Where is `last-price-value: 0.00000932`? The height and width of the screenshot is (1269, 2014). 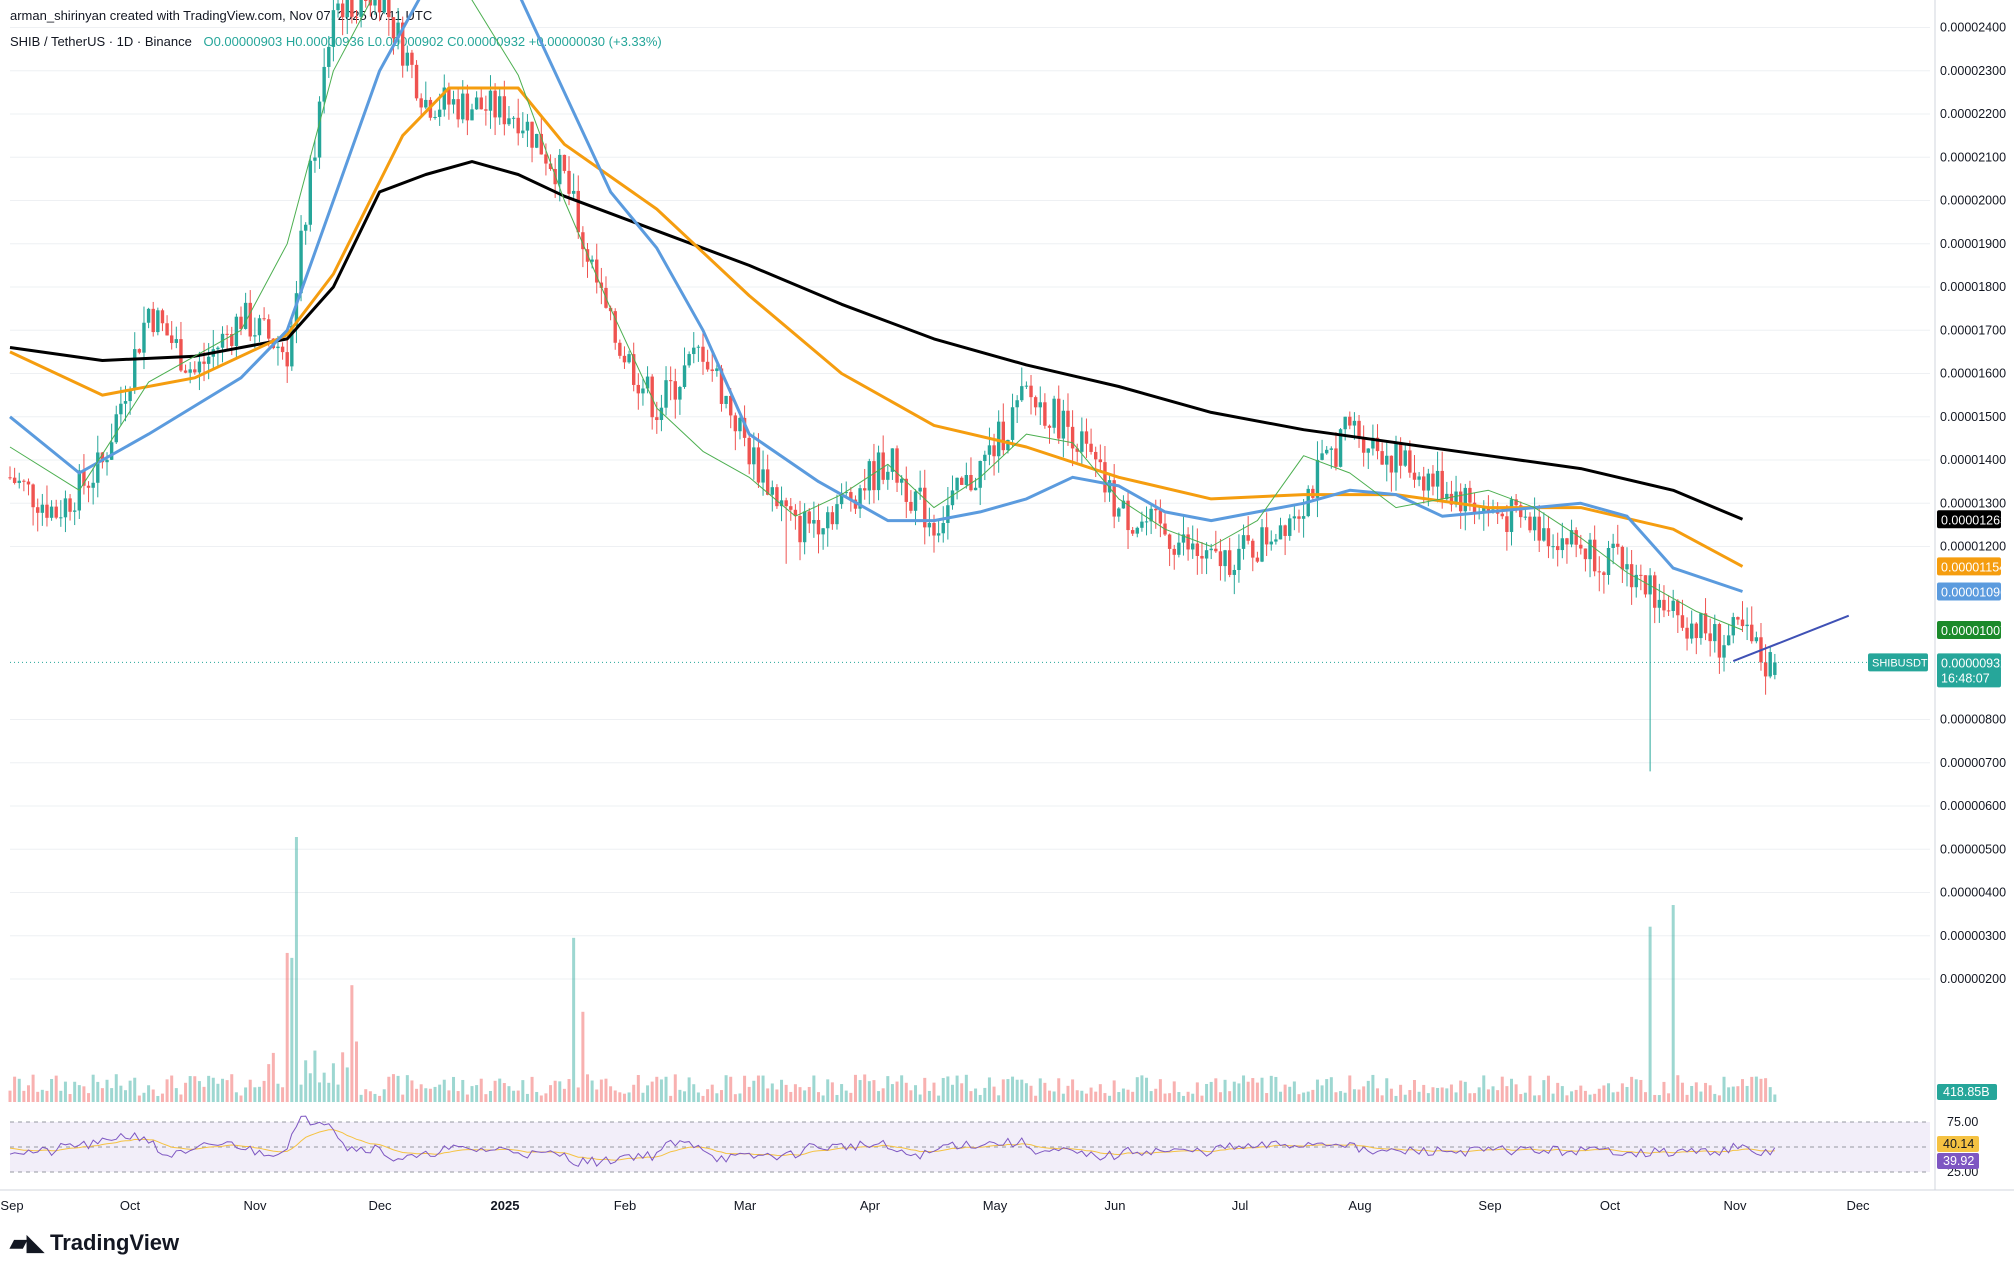
last-price-value: 0.00000932 is located at coordinates (1974, 663).